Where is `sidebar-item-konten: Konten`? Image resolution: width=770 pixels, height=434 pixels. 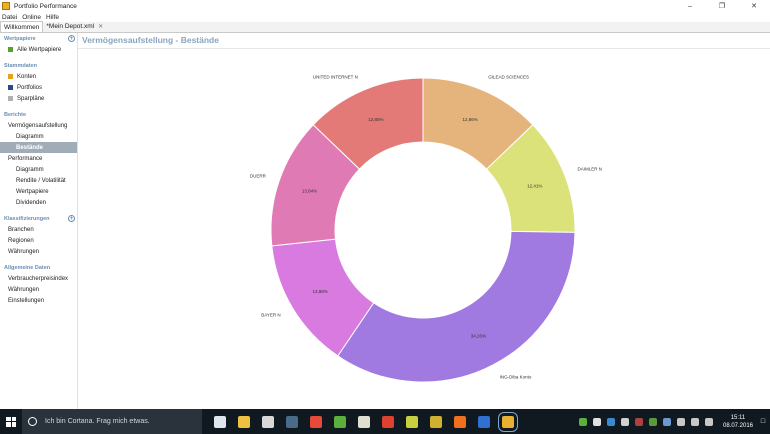 sidebar-item-konten: Konten is located at coordinates (38, 76).